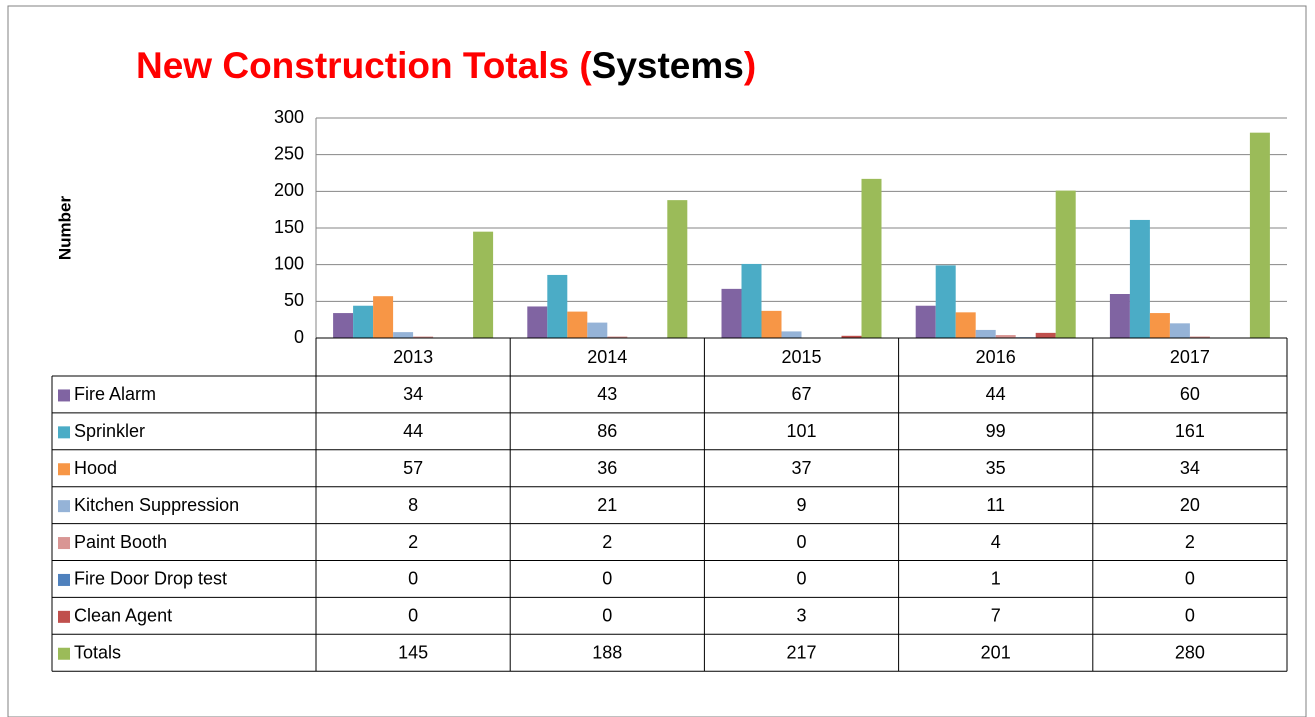 Image resolution: width=1315 pixels, height=717 pixels. What do you see at coordinates (109, 431) in the screenshot?
I see `legend-label: Sprinkler` at bounding box center [109, 431].